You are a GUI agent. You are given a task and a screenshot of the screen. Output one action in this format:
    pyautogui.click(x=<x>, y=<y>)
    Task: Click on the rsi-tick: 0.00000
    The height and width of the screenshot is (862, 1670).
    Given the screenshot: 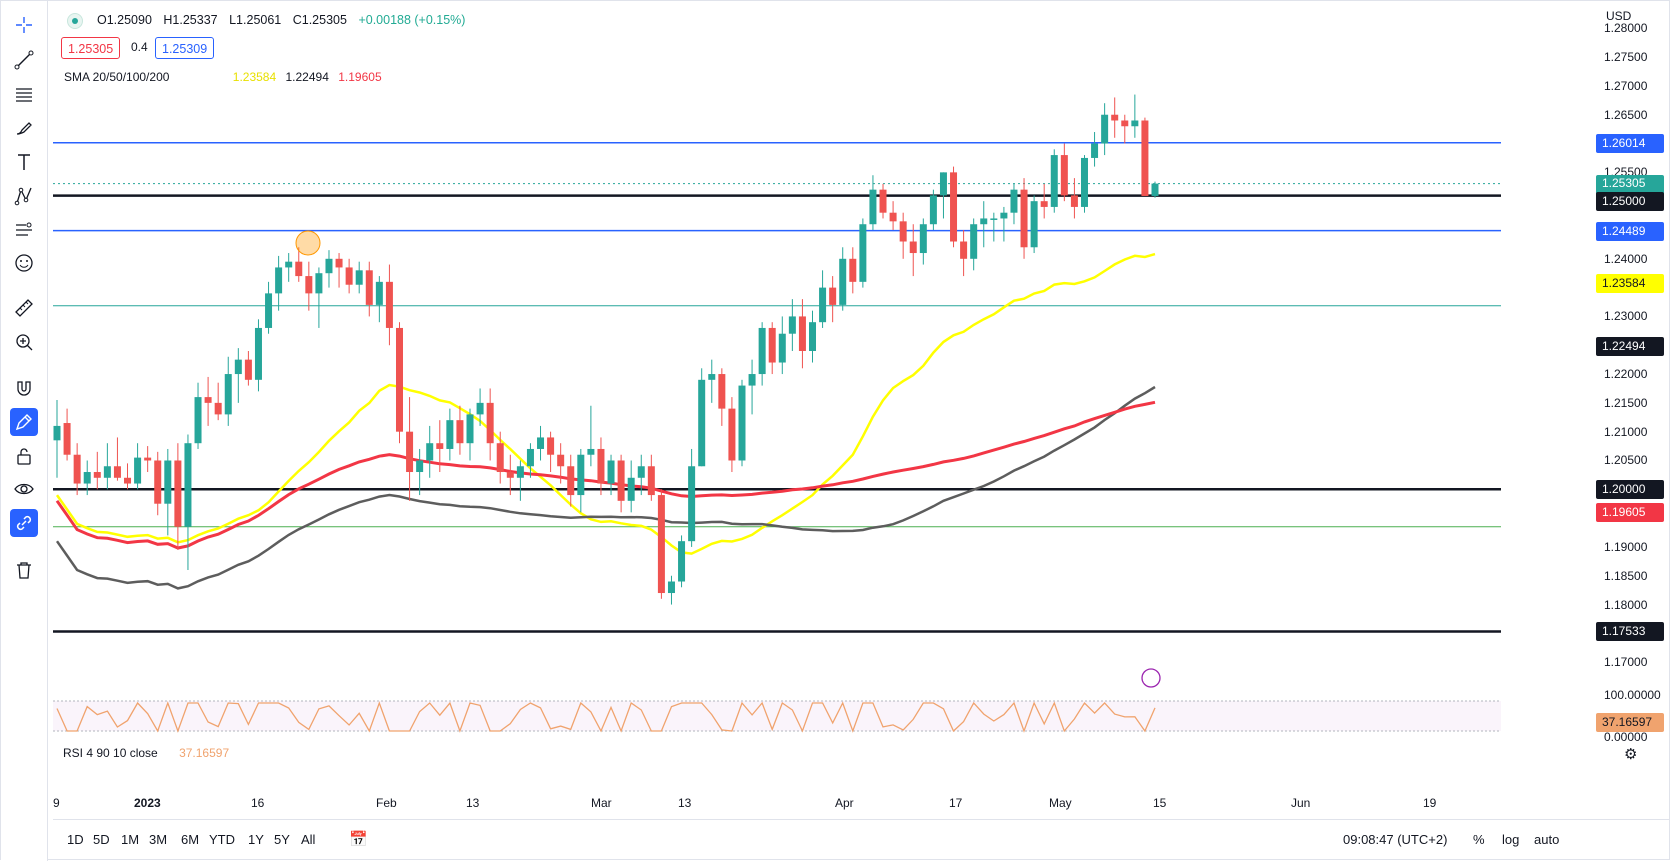 What is the action you would take?
    pyautogui.click(x=1626, y=737)
    